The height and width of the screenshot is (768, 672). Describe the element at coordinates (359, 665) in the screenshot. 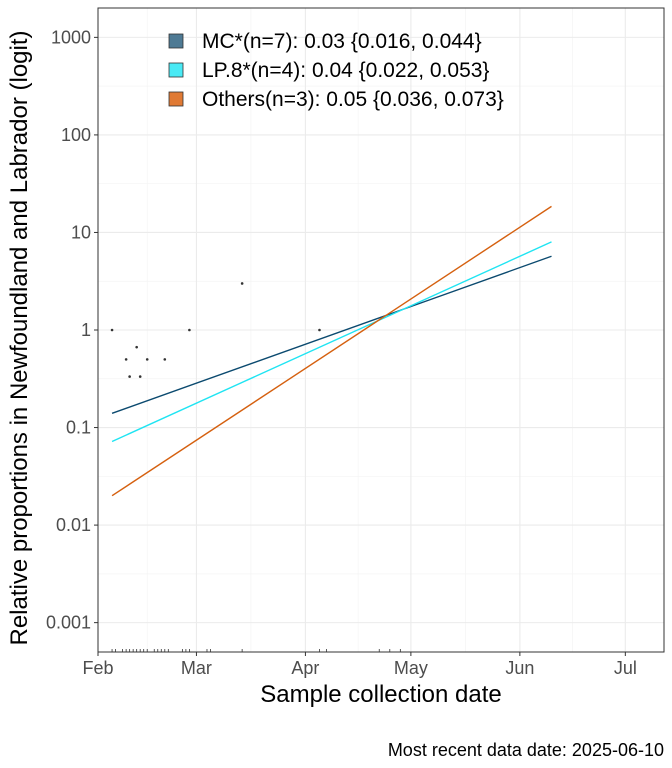

I see `x-ticks: Feb Mar Apr May Jun Jul` at that location.